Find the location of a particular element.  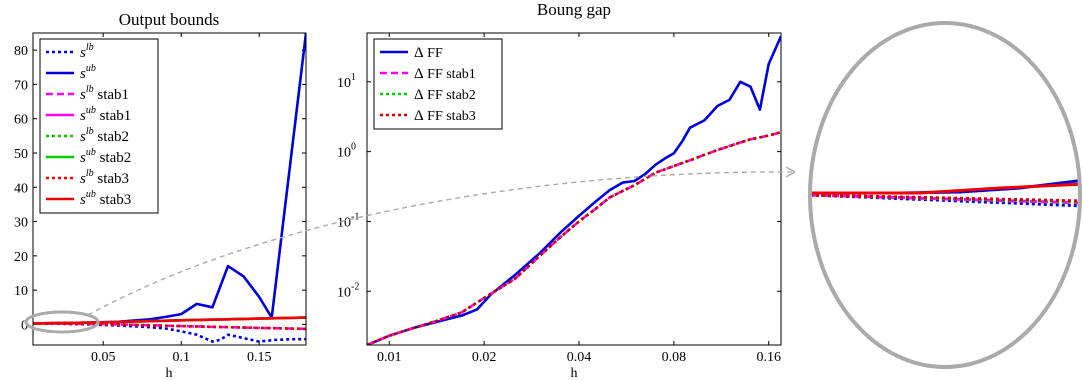

y-tick-label: 0 is located at coordinates (24, 325).